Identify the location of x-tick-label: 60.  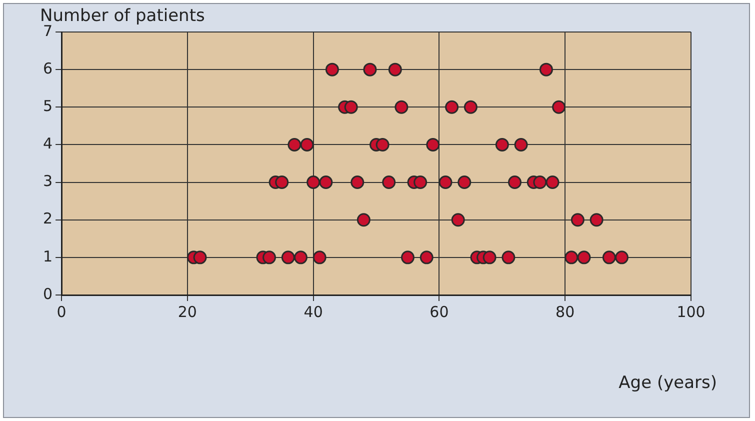
(439, 311).